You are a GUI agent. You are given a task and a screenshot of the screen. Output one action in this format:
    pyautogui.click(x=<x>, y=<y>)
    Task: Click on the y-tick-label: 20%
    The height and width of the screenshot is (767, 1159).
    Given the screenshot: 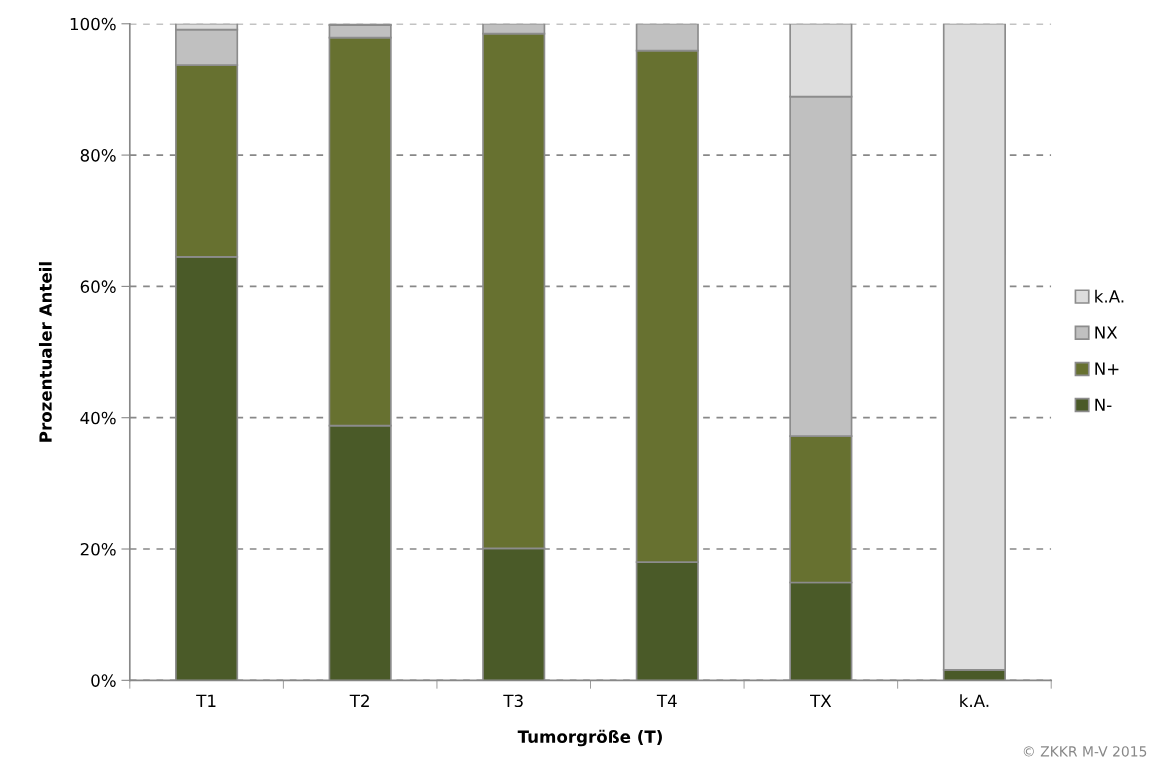 What is the action you would take?
    pyautogui.click(x=98, y=549)
    